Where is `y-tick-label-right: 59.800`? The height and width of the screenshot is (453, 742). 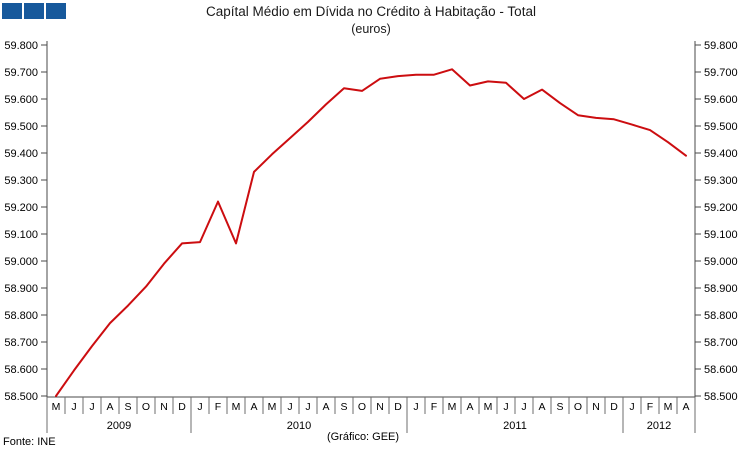
y-tick-label-right: 59.800 is located at coordinates (721, 46).